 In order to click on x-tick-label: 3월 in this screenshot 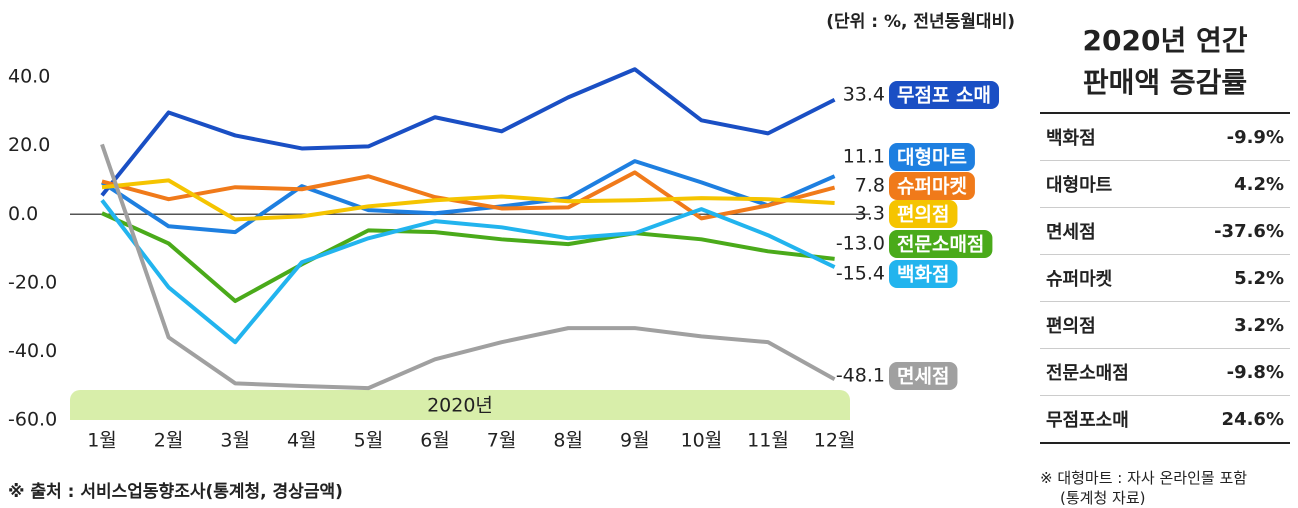, I will do `click(235, 441)`.